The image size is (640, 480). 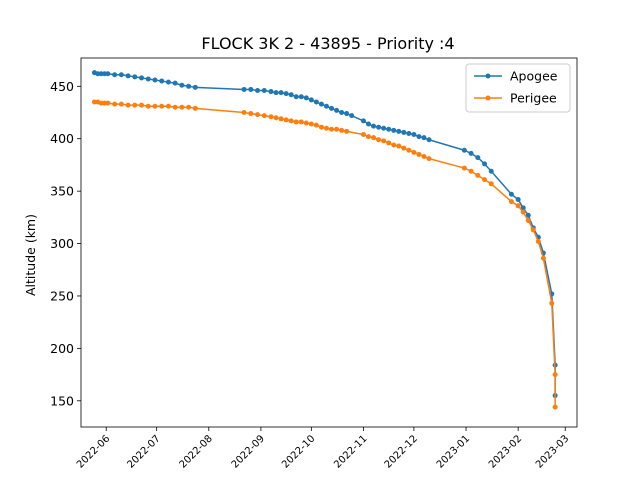 I want to click on legend-apogee-marker, so click(x=488, y=76).